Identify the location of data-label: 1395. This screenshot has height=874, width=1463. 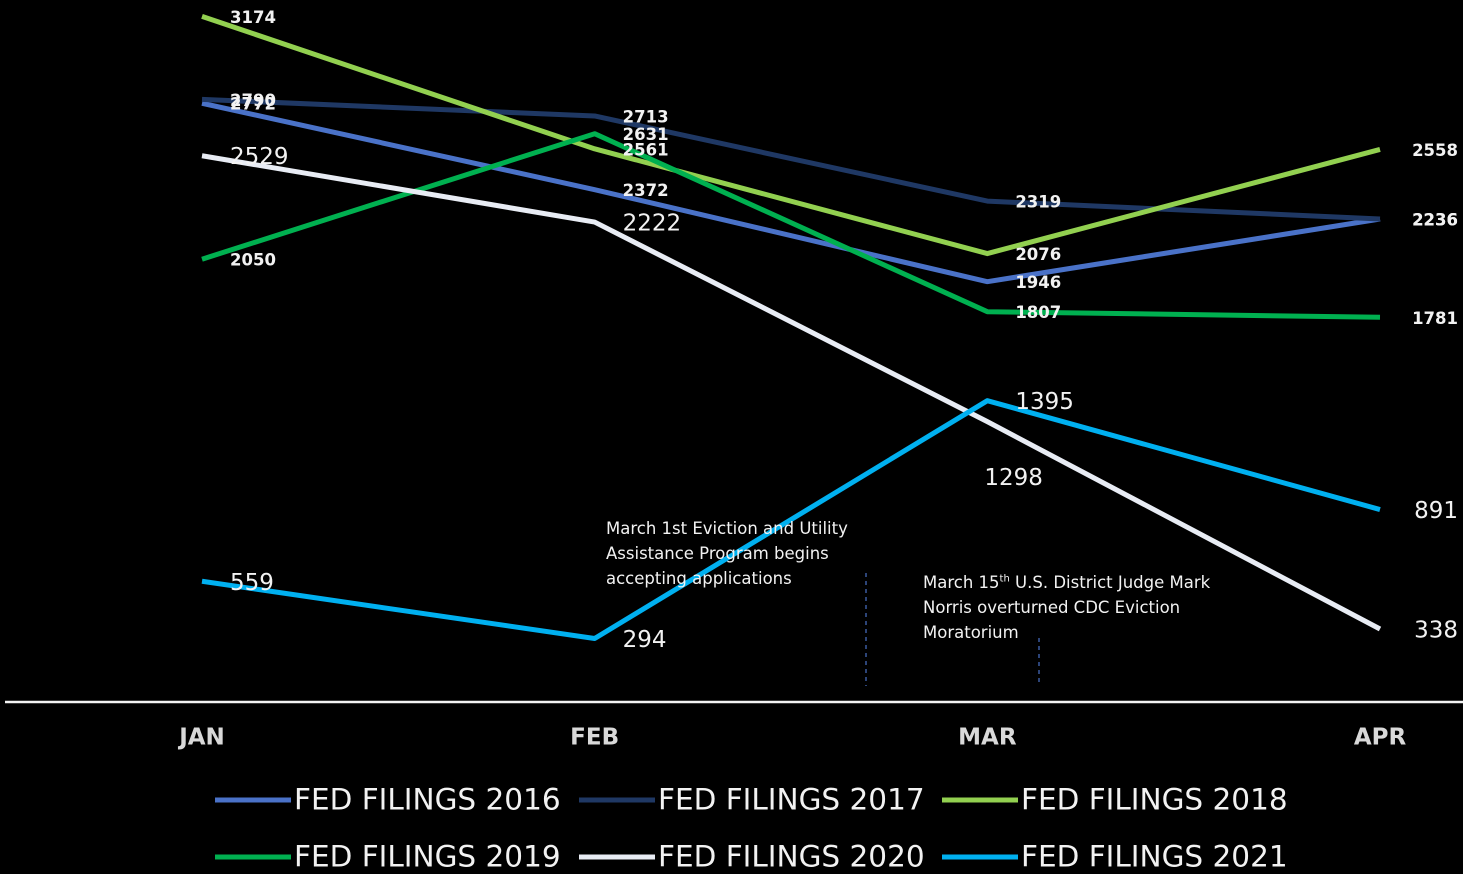
(1044, 402).